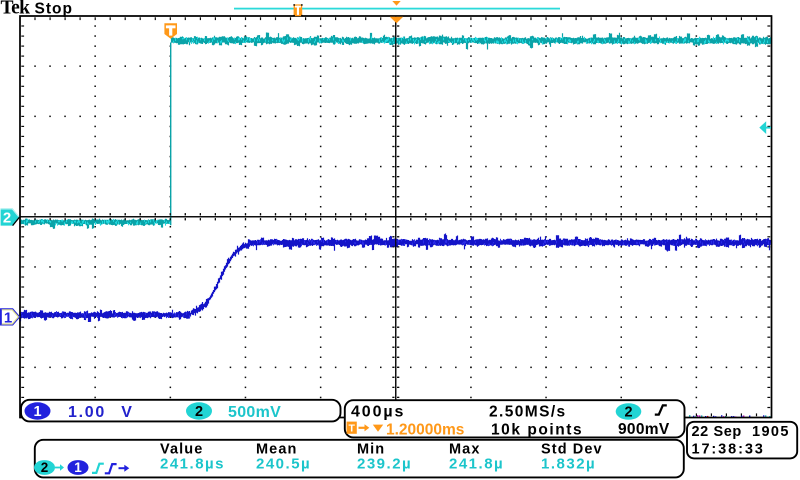 This screenshot has height=480, width=800. I want to click on svg-text: 239.2µ, so click(384, 464).